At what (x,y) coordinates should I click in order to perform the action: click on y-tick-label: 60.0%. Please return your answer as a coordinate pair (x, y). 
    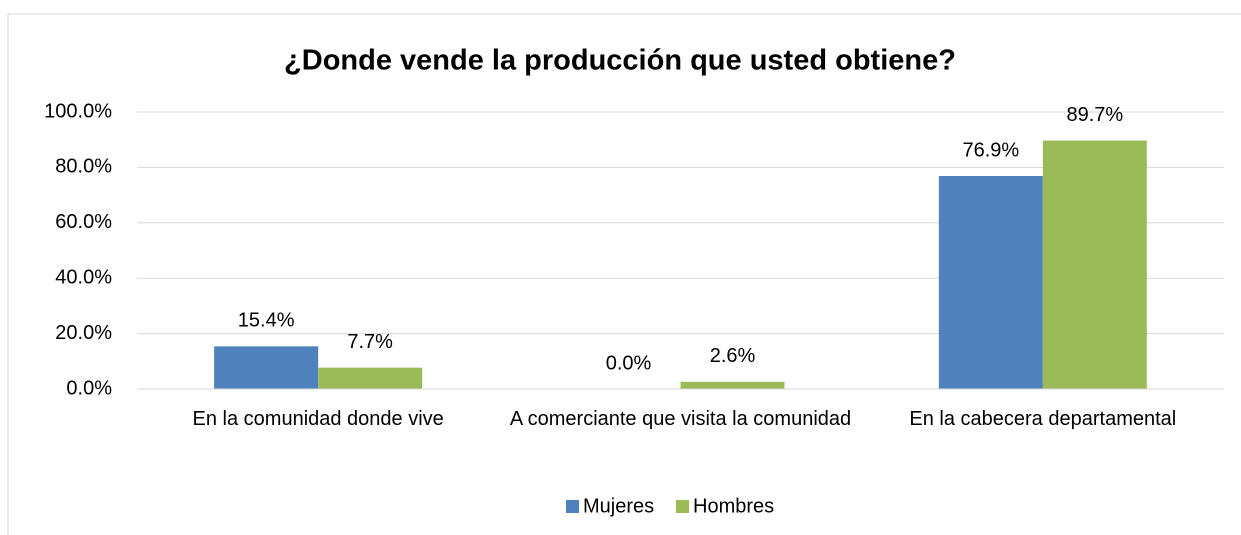
    Looking at the image, I should click on (83, 222).